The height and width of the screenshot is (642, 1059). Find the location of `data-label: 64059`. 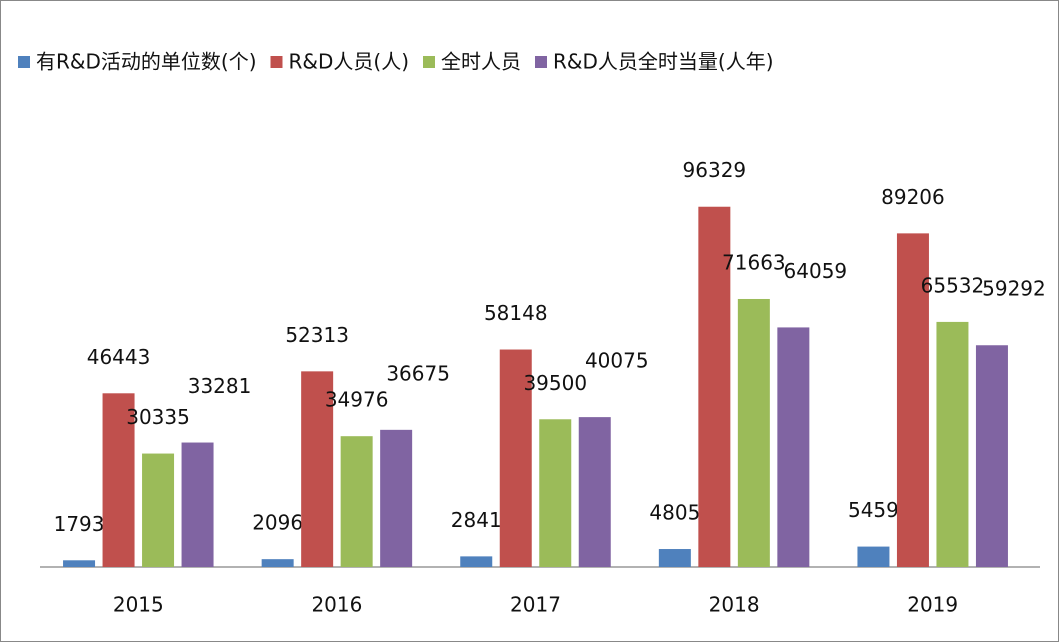

data-label: 64059 is located at coordinates (816, 271).